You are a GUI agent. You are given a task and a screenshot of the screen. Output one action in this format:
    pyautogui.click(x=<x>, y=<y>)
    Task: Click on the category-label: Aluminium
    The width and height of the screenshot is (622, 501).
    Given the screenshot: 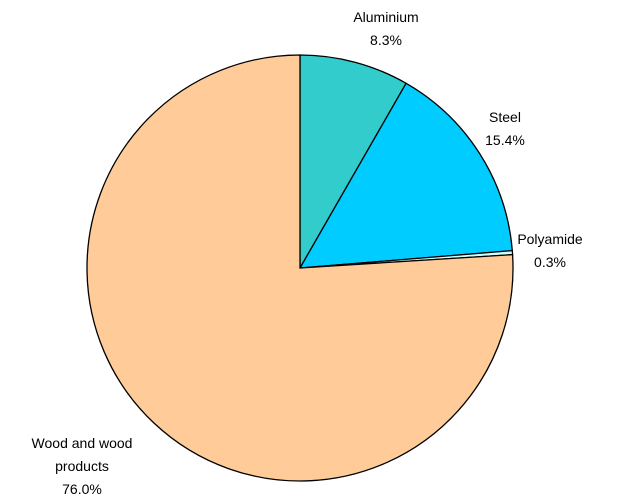 What is the action you would take?
    pyautogui.click(x=386, y=17)
    